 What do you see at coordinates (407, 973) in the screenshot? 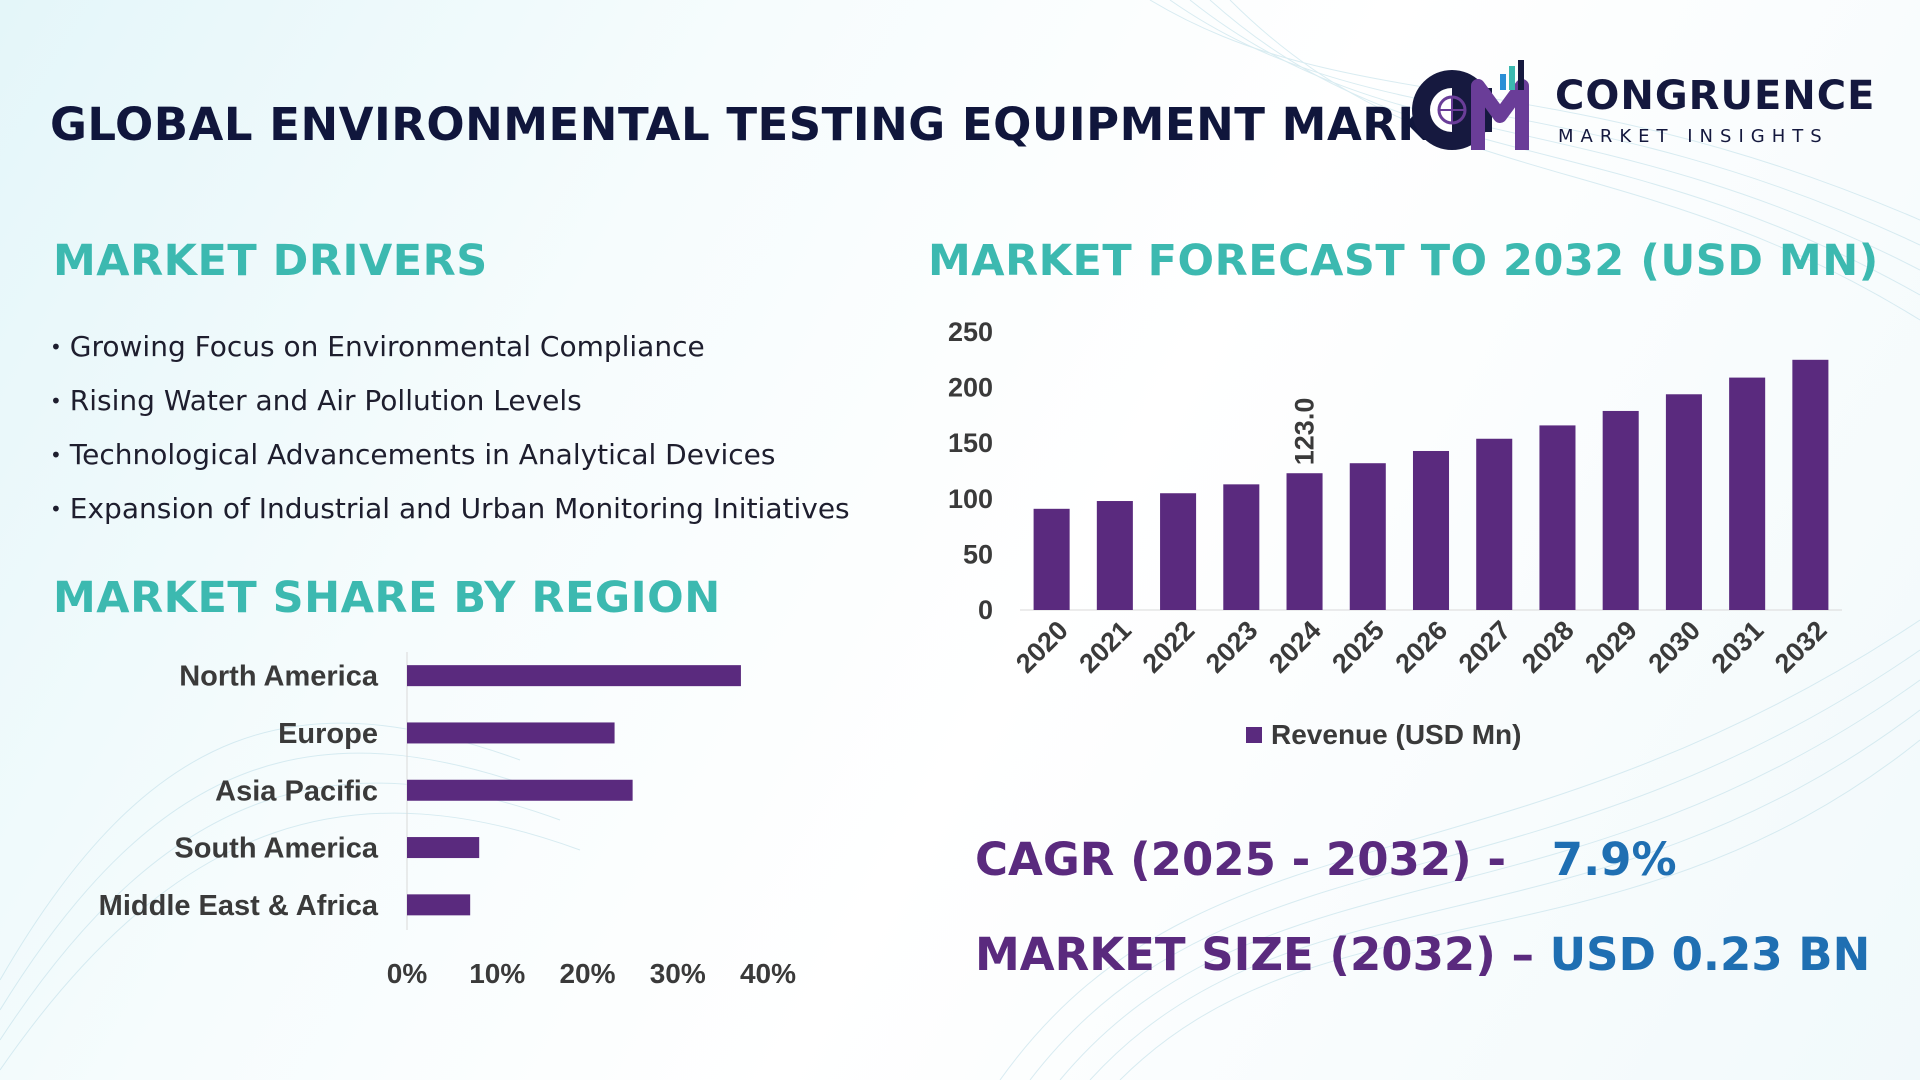
I see `region-x-tick-label: 0%` at bounding box center [407, 973].